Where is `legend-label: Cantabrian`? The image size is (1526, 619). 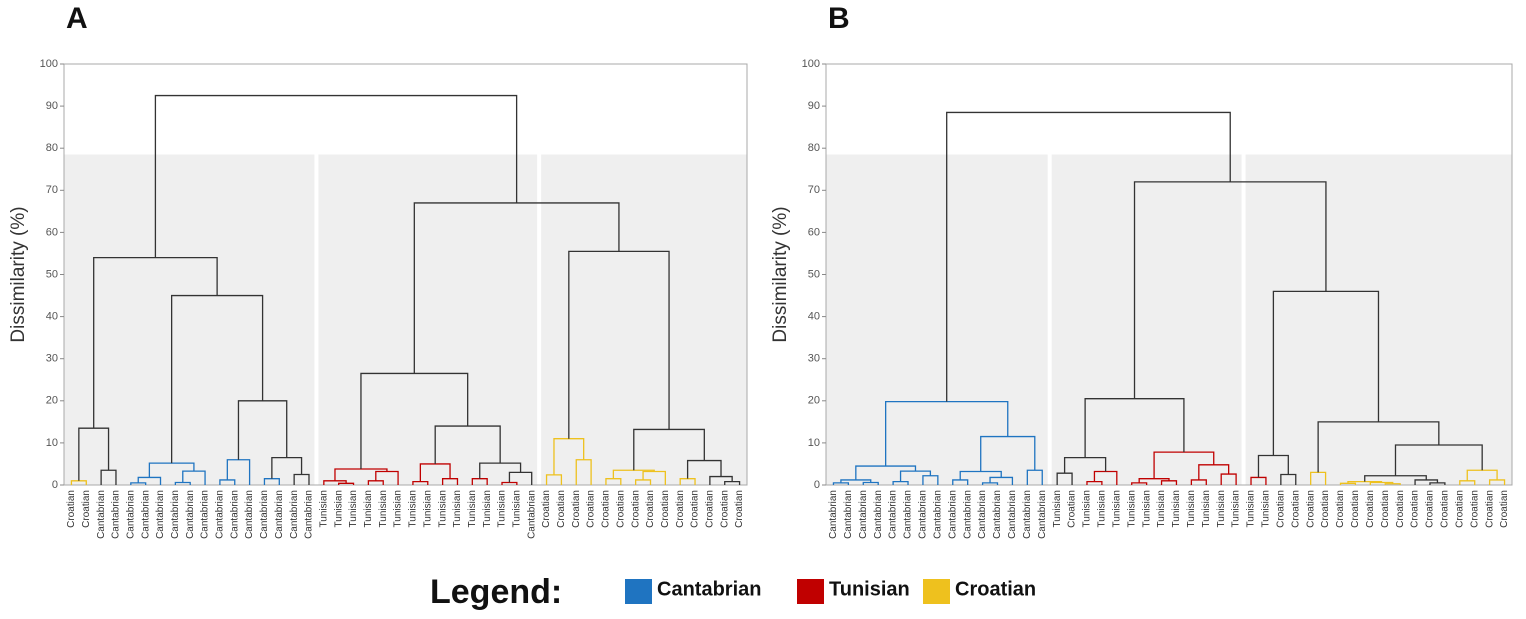 legend-label: Cantabrian is located at coordinates (709, 589).